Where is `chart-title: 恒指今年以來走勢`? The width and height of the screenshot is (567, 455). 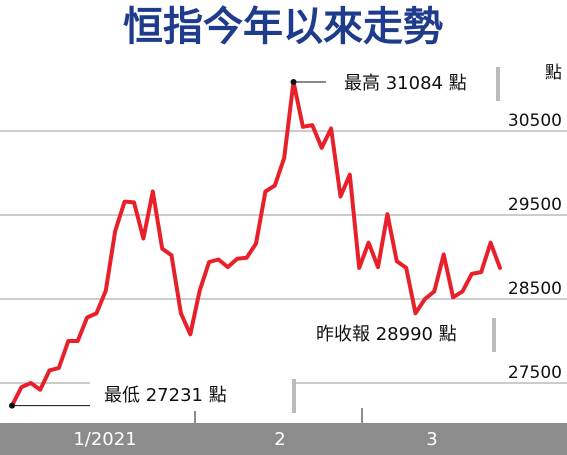
chart-title: 恒指今年以來走勢 is located at coordinates (283, 27).